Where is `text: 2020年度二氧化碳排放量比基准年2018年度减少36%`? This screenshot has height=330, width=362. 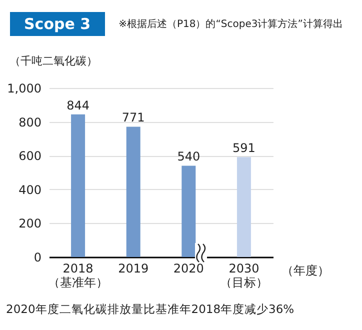 text: 2020年度二氧化碳排放量比基准年2018年度减少36% is located at coordinates (150, 309).